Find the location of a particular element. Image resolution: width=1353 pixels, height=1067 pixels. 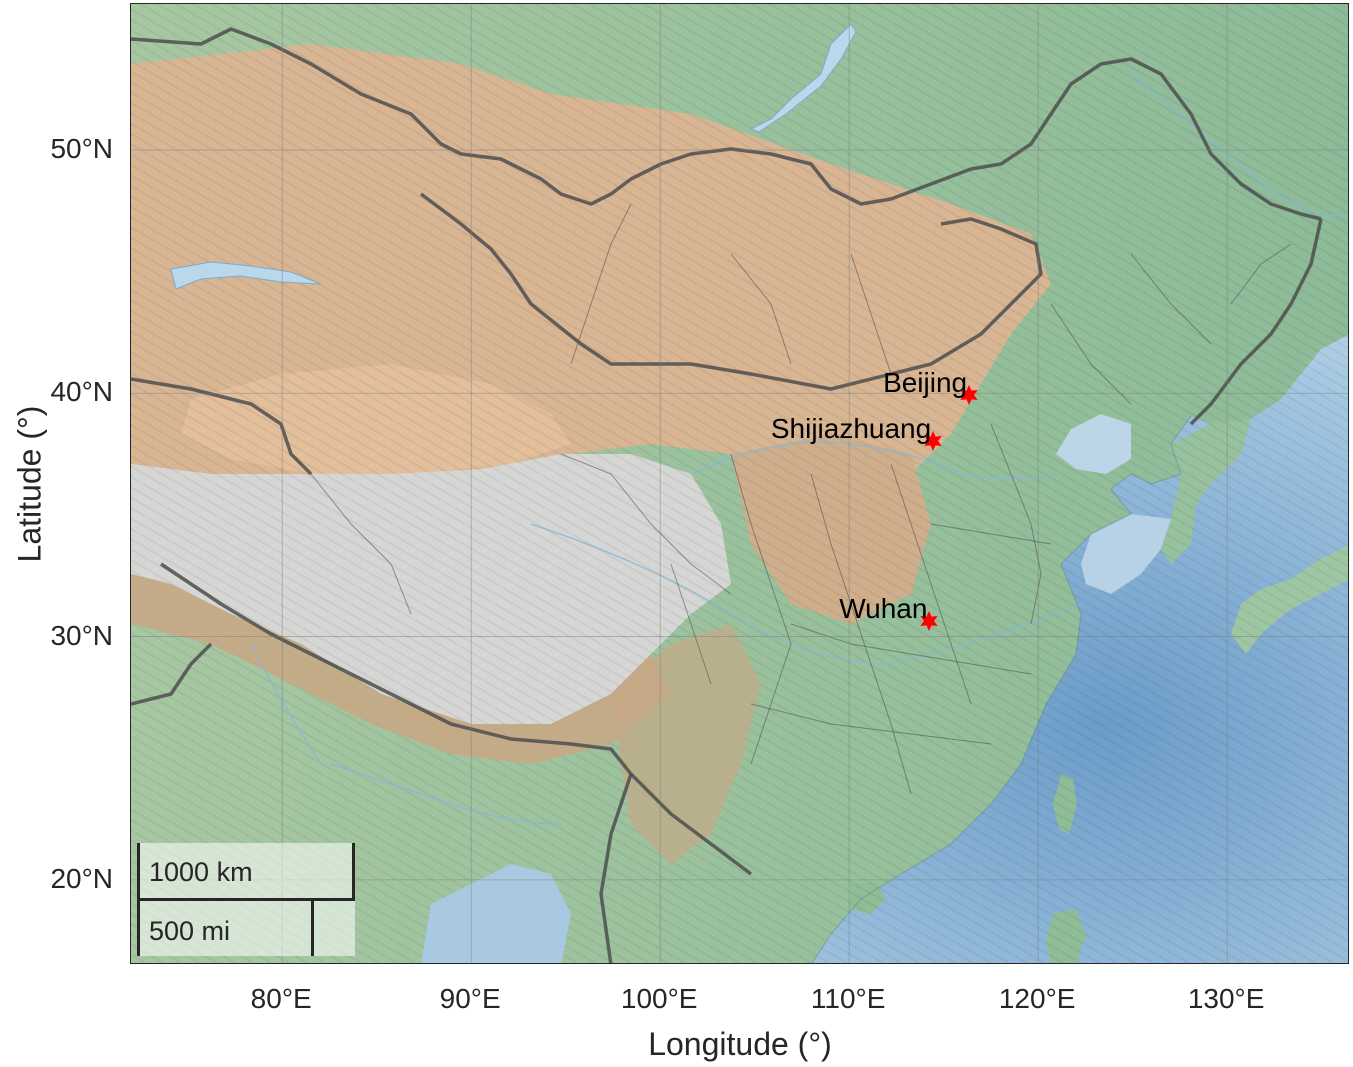

y-axis-title: Latitude (°) is located at coordinates (29, 484).